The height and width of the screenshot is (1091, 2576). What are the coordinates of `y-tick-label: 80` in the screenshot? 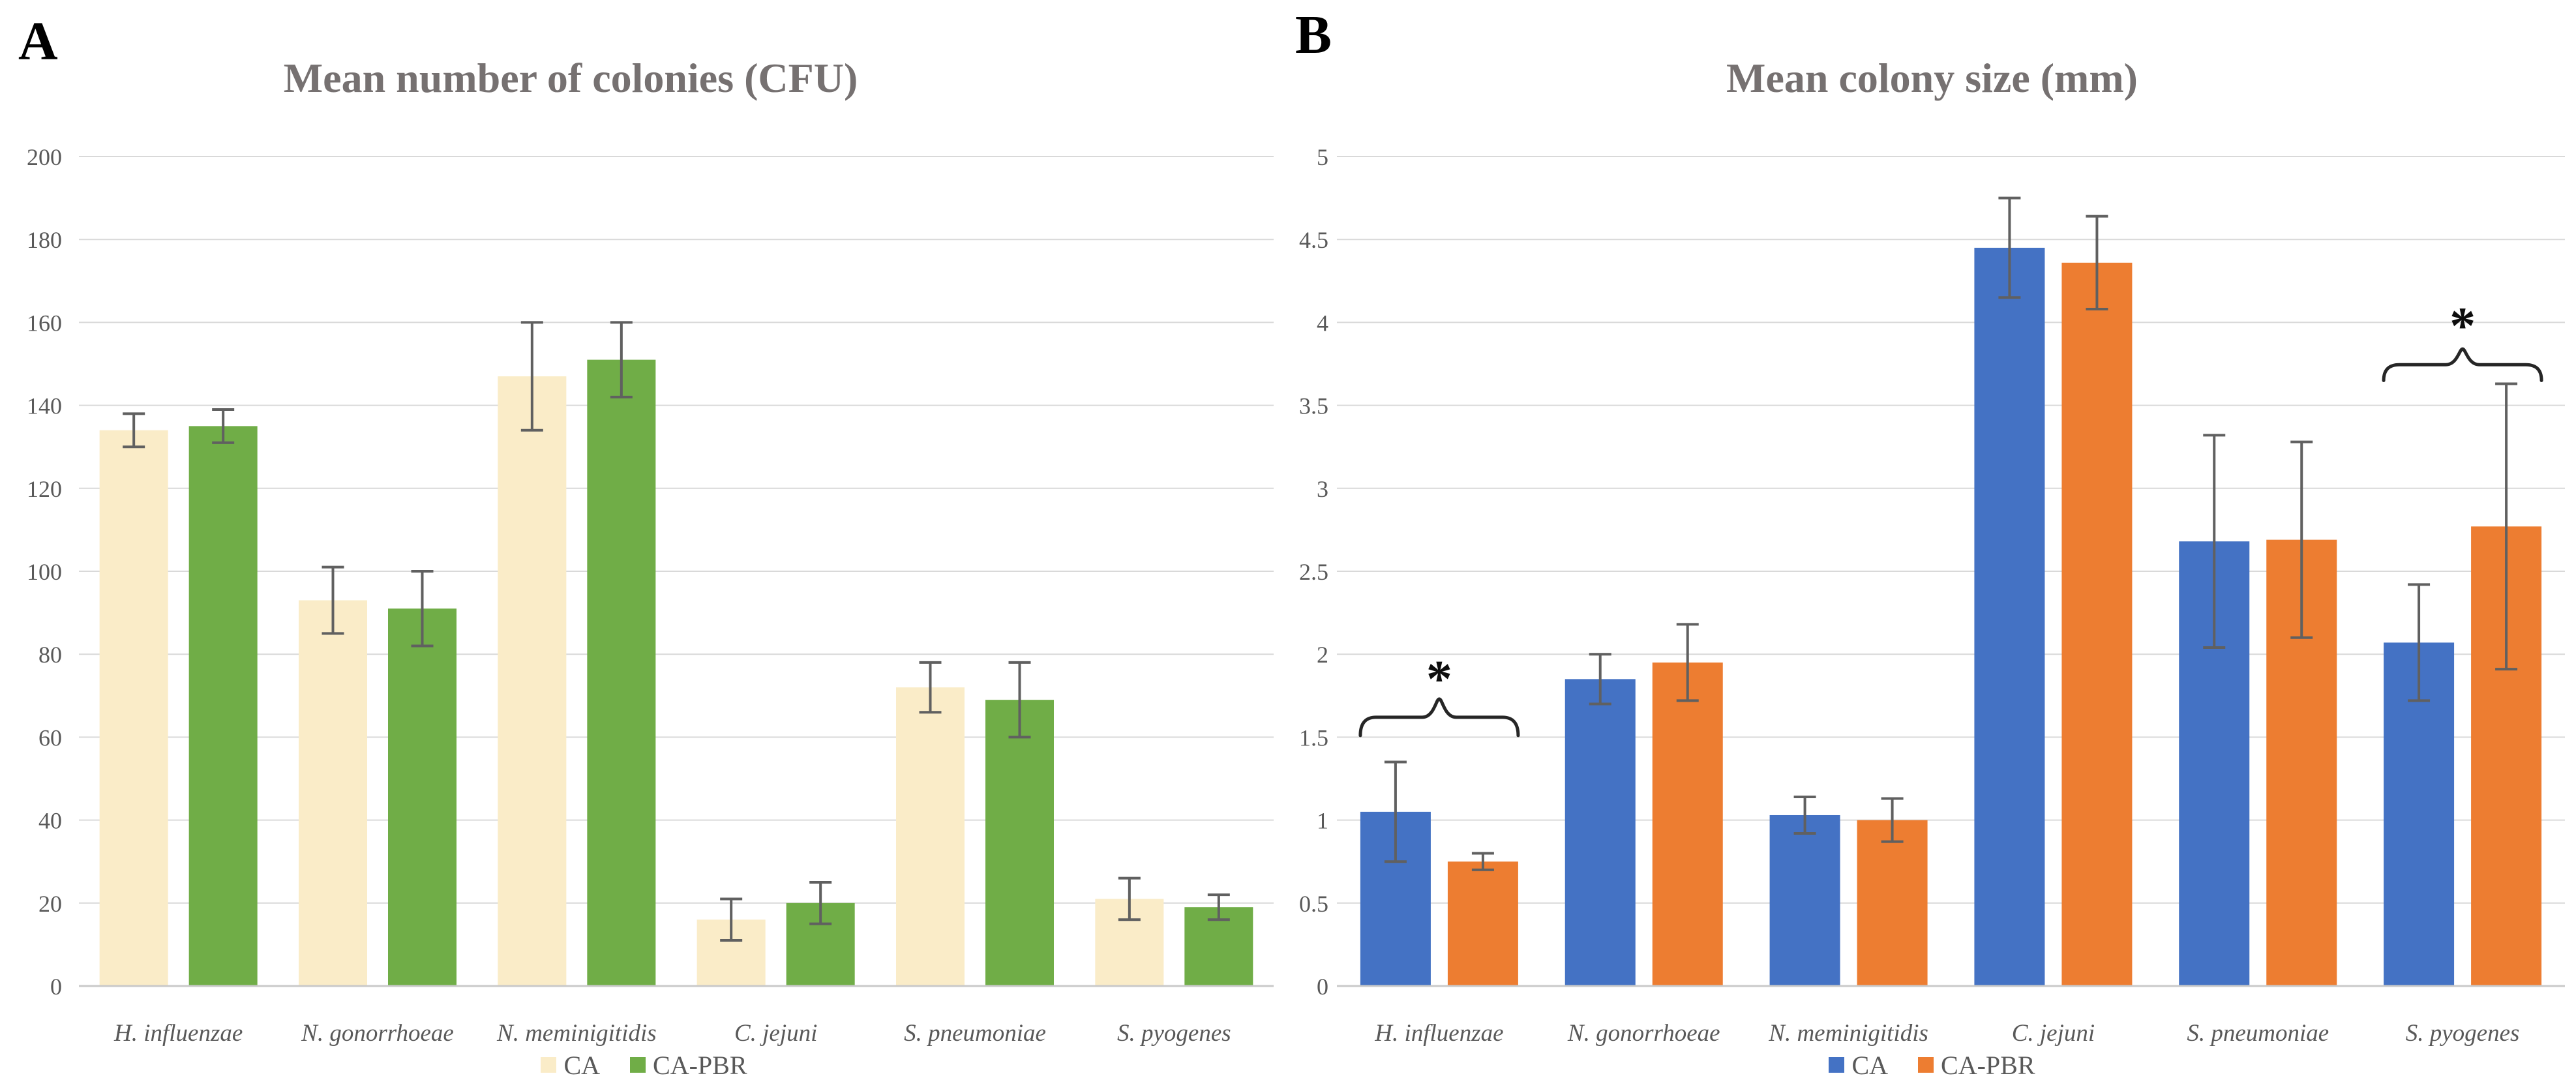 It's located at (50, 655).